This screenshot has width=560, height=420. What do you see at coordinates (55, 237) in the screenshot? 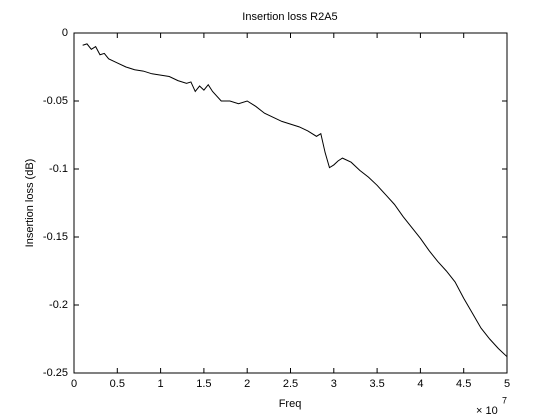
I see `y-tick-label: -0.15` at bounding box center [55, 237].